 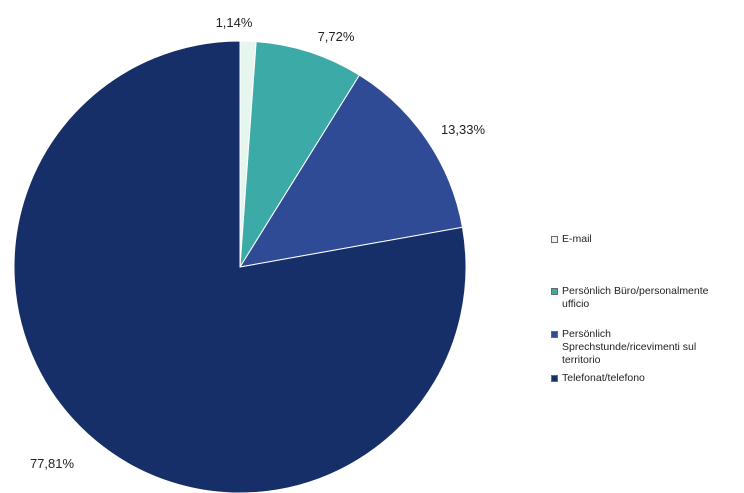 I want to click on pie-slice-personal-office, so click(x=300, y=154).